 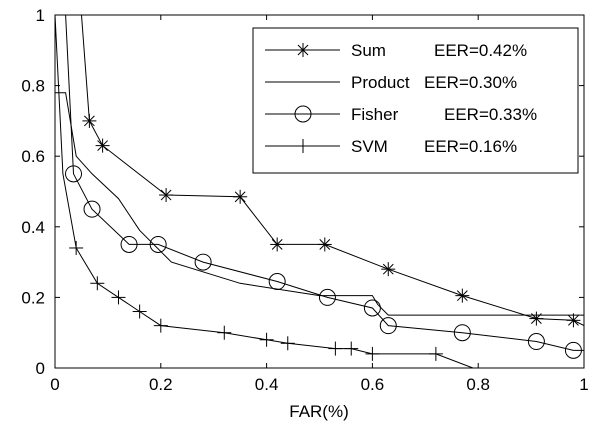 What do you see at coordinates (303, 114) in the screenshot?
I see `legend-marker-fisher` at bounding box center [303, 114].